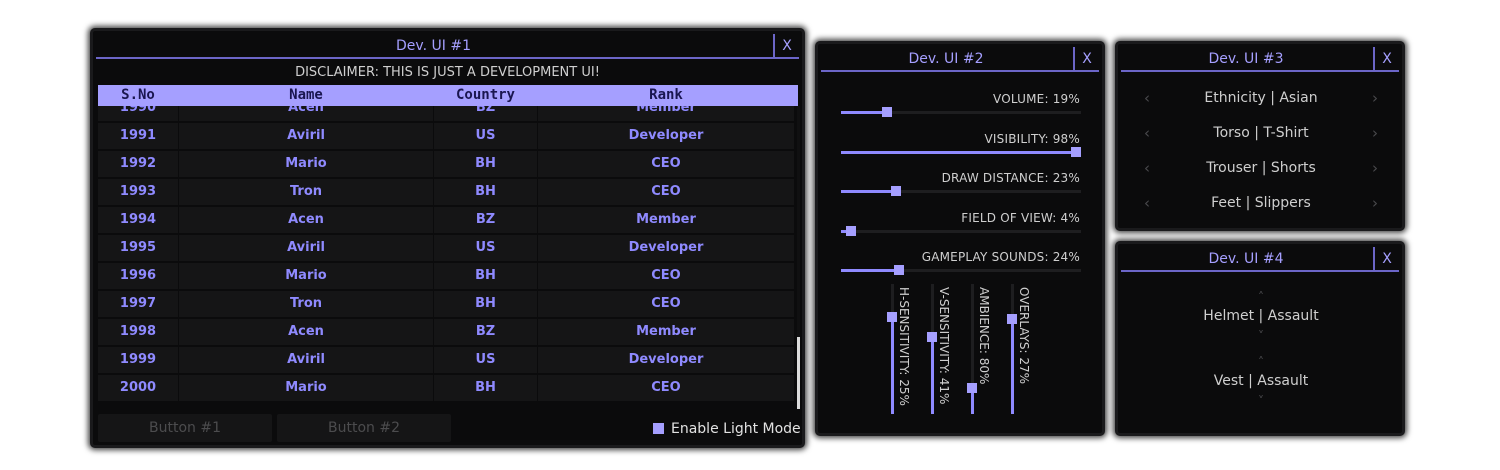 This screenshot has height=470, width=1500. I want to click on light-mode-checkbox, so click(658, 428).